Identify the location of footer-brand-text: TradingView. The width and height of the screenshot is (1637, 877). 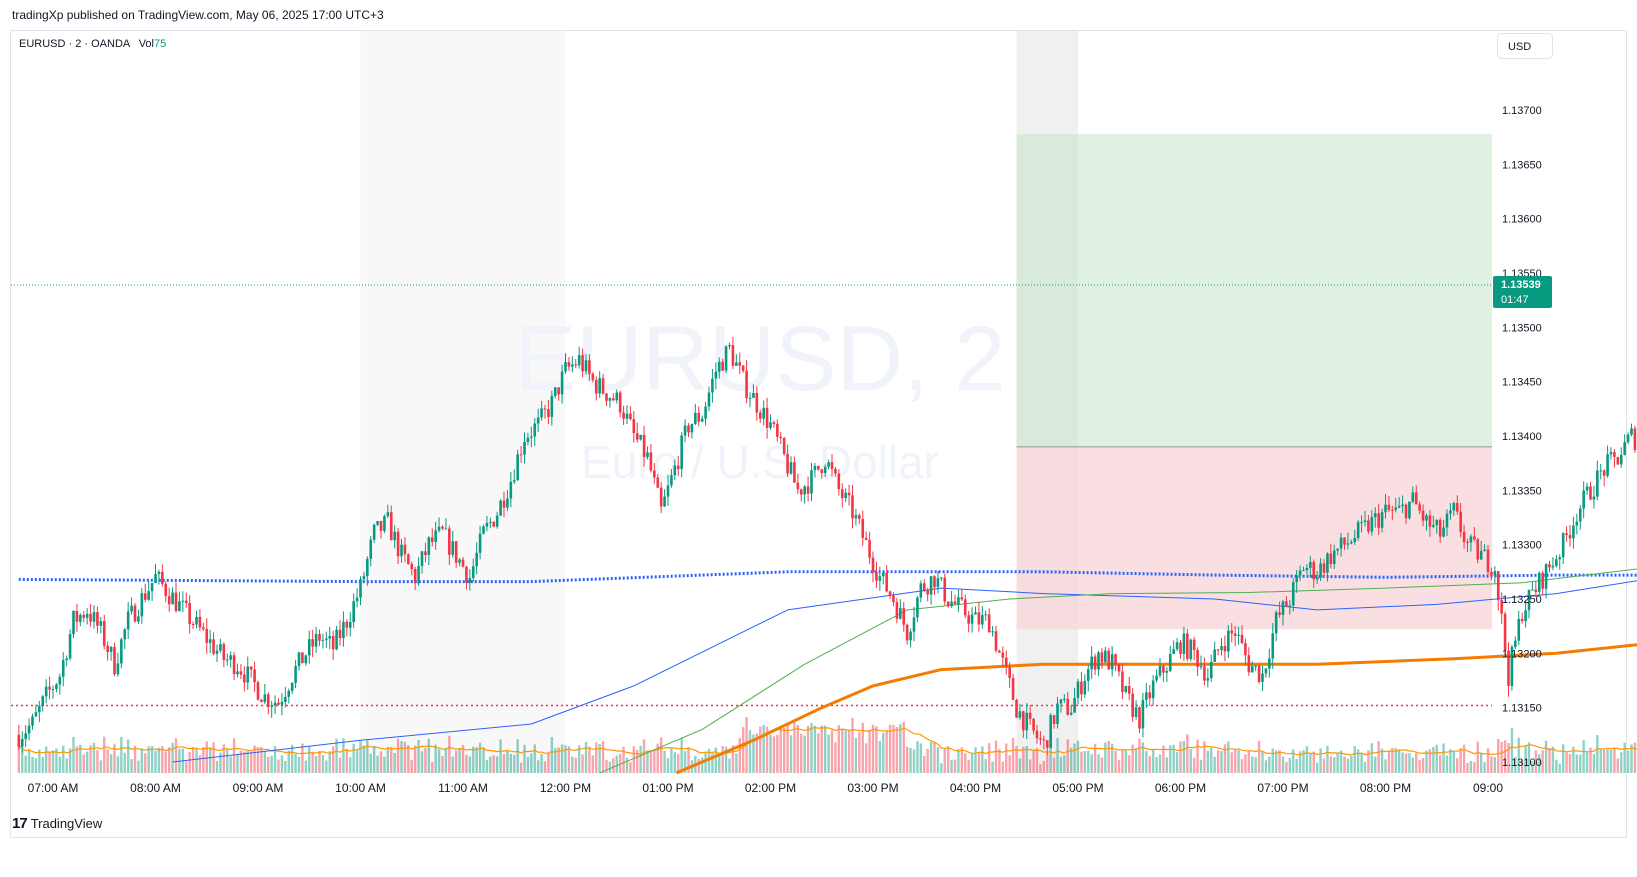
(66, 823).